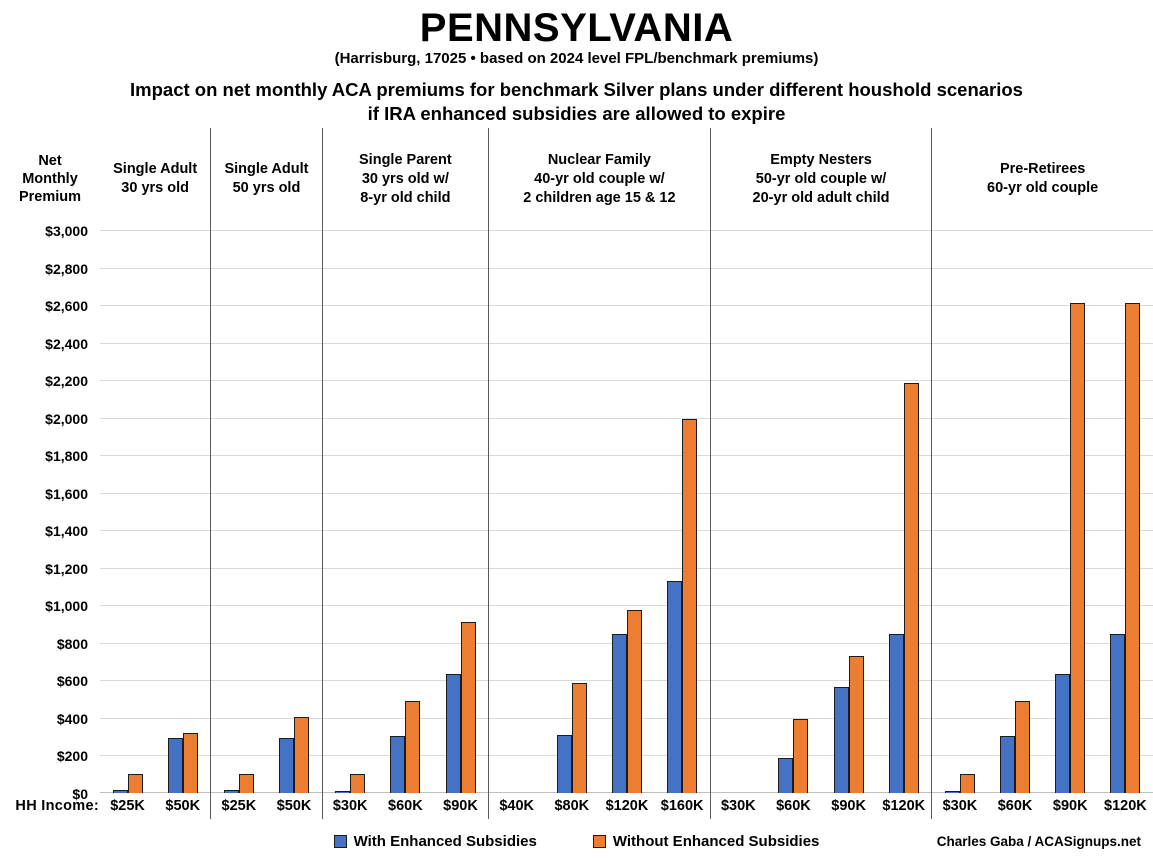 This screenshot has width=1153, height=860. Describe the element at coordinates (599, 806) in the screenshot. I see `income-labels-row: $40K $80K $120K $160K` at that location.